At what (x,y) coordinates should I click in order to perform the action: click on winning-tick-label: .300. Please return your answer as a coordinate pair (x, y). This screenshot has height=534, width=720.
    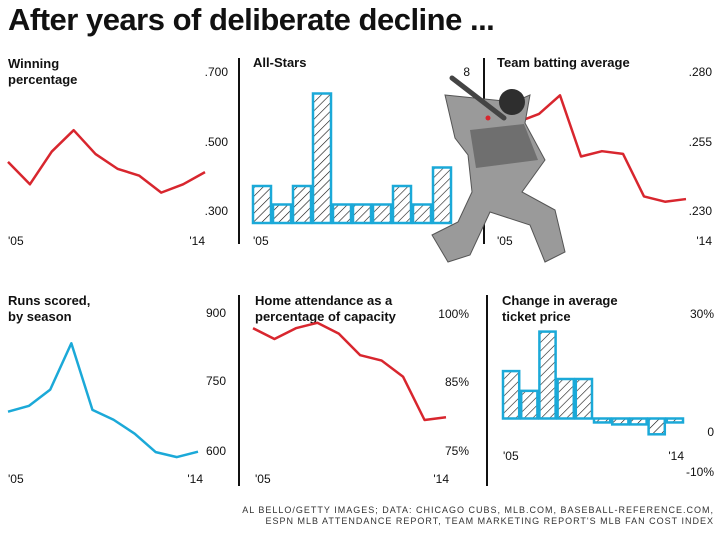
    Looking at the image, I should click on (217, 211).